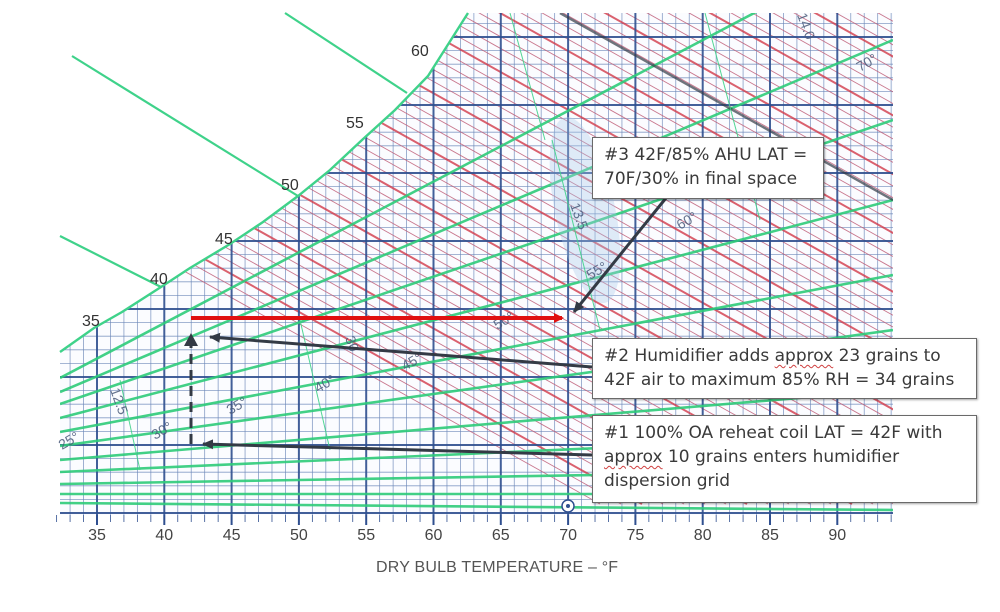  Describe the element at coordinates (474, 520) in the screenshot. I see `x-axis-ticks` at that location.